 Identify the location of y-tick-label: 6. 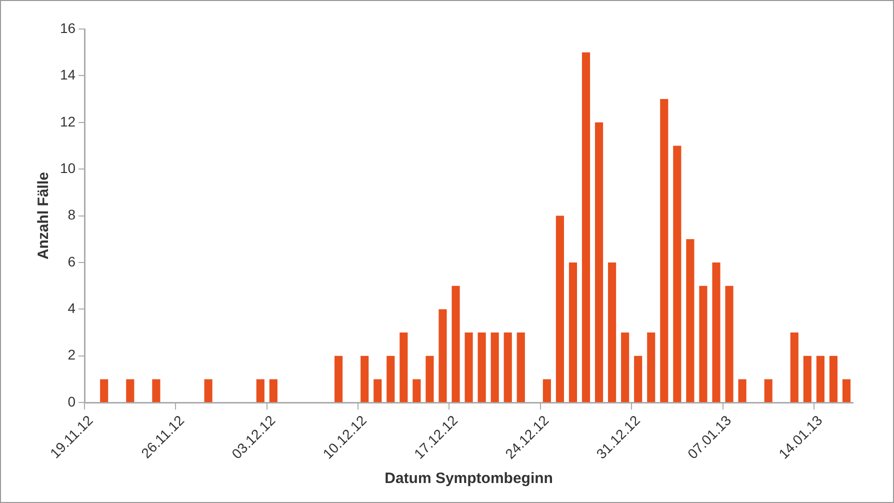
(72, 261).